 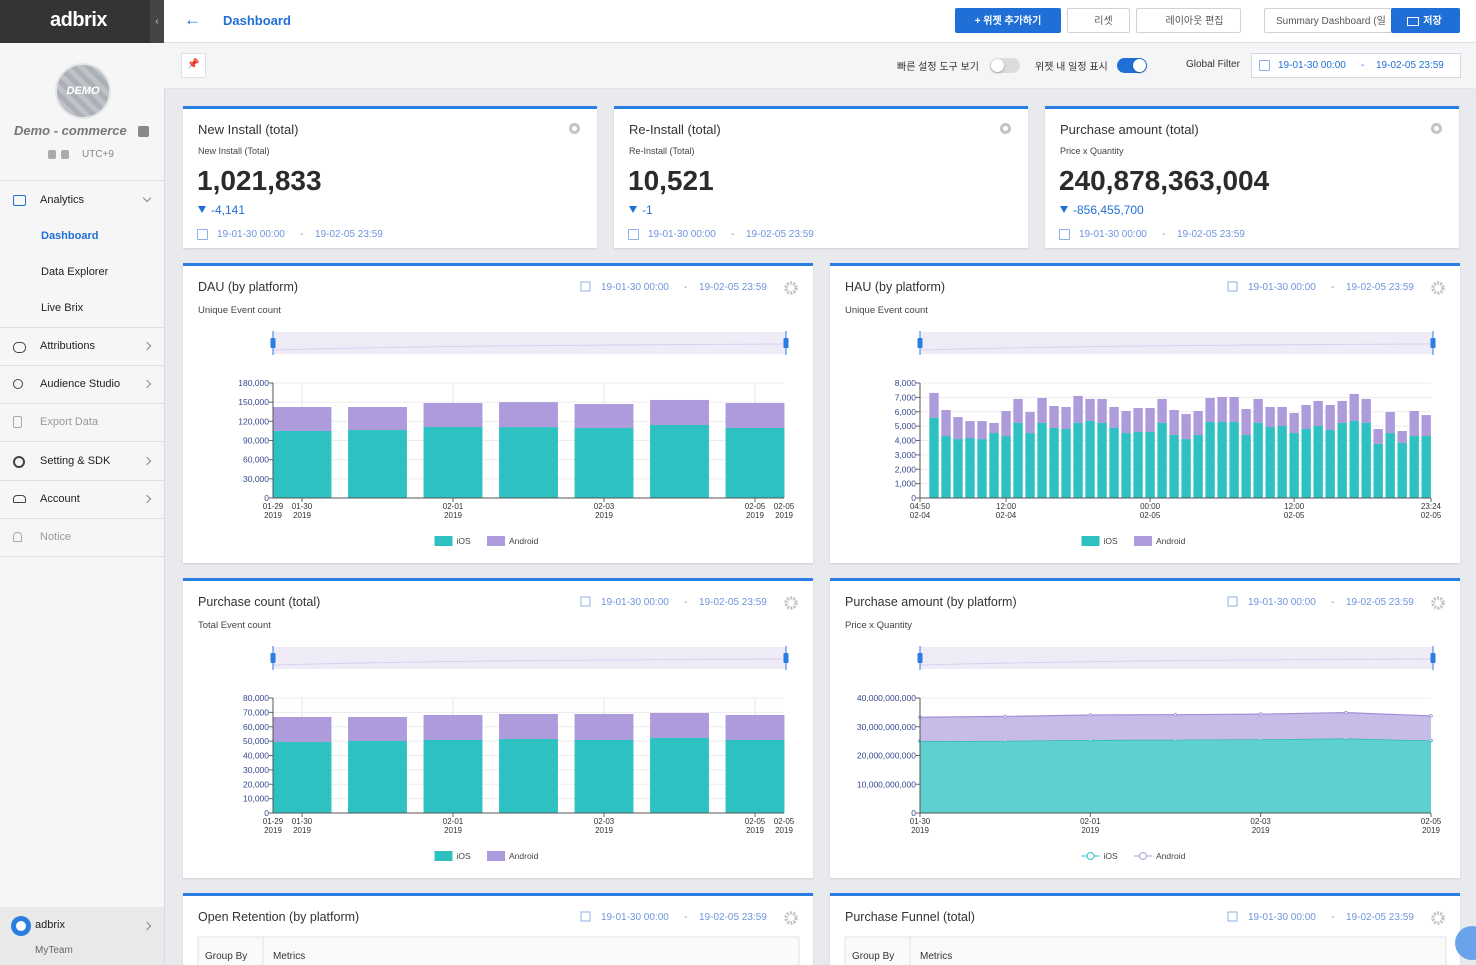 What do you see at coordinates (253, 421) in the screenshot?
I see `y-tick-label: 120,000` at bounding box center [253, 421].